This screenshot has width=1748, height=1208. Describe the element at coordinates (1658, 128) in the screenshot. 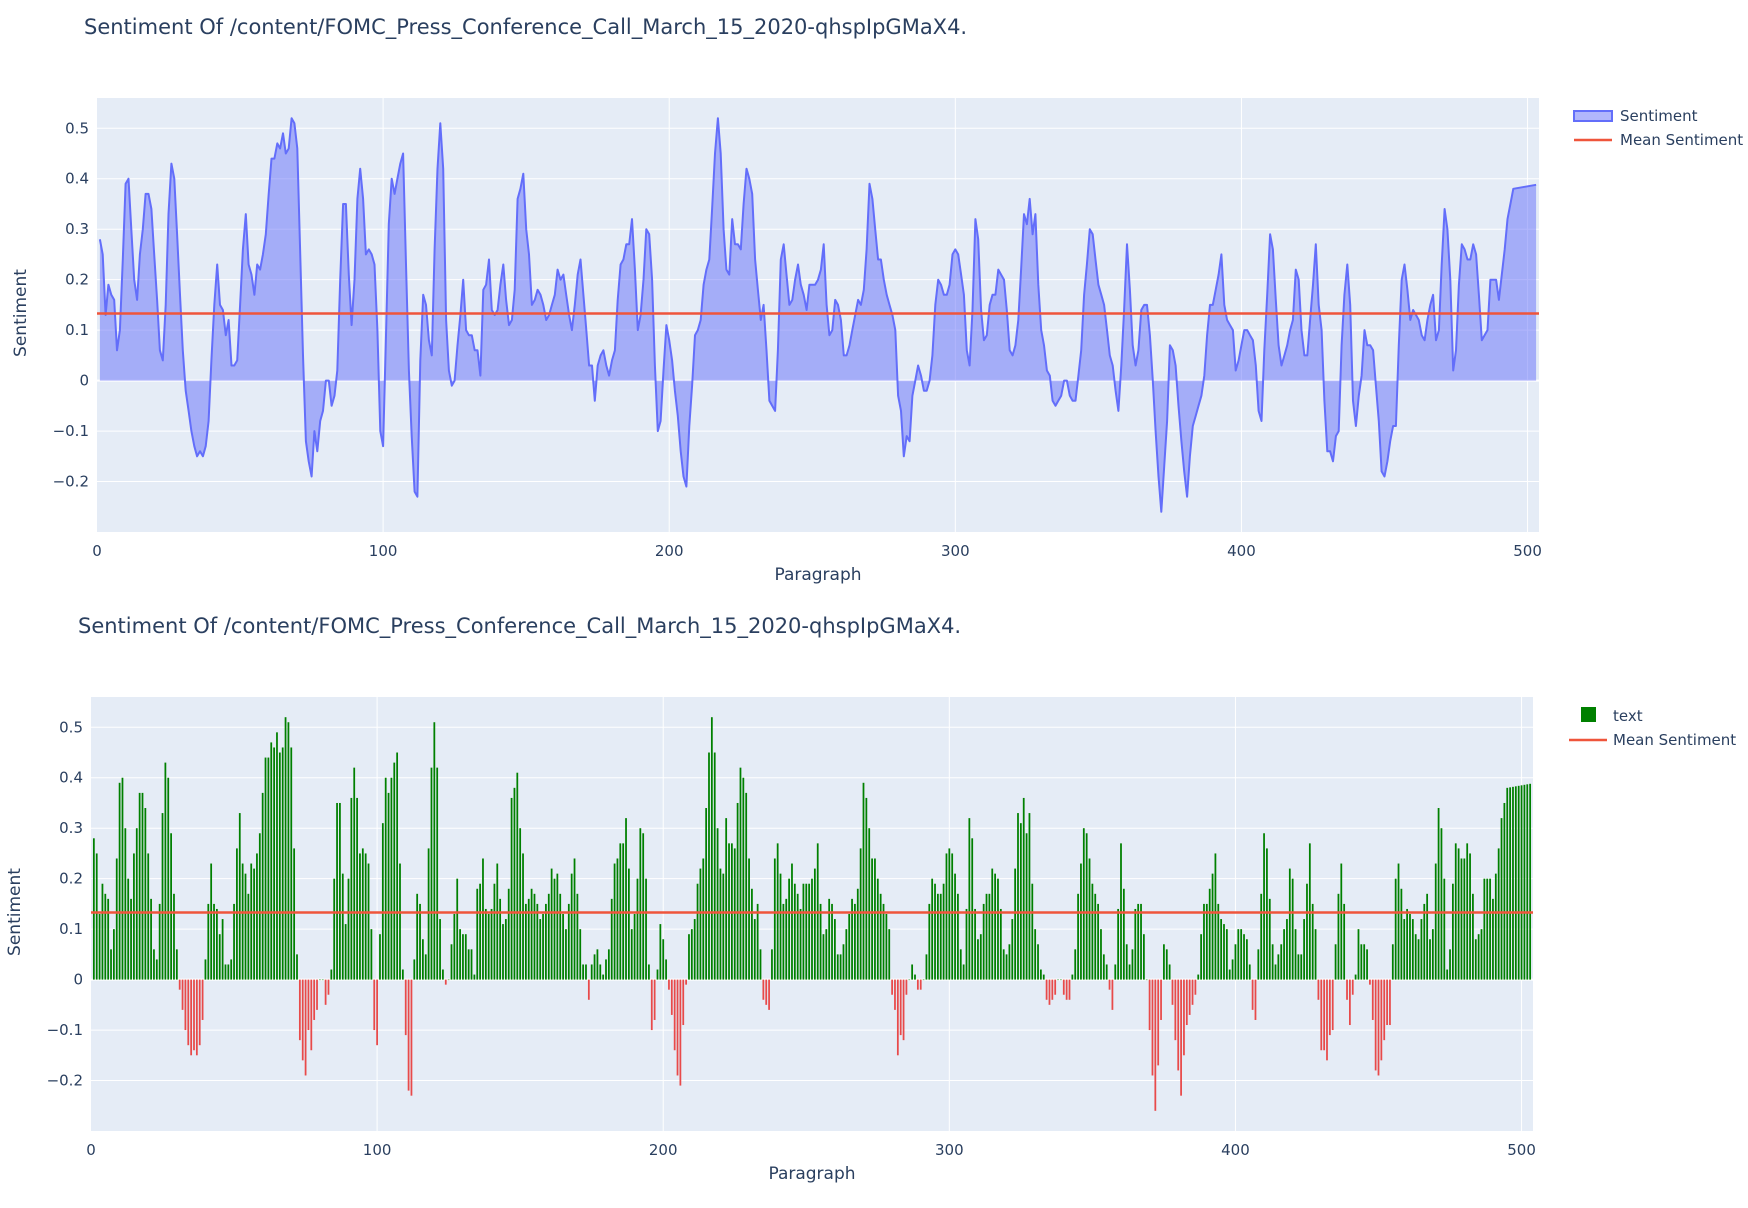

I see `legend: Sentiment Mean Sentiment` at that location.